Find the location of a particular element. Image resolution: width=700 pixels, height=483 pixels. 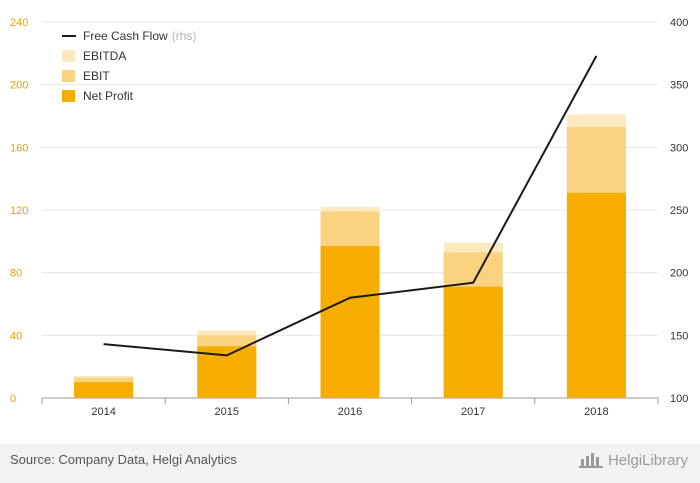

brand-logo: HelgiLibrary is located at coordinates (633, 460).